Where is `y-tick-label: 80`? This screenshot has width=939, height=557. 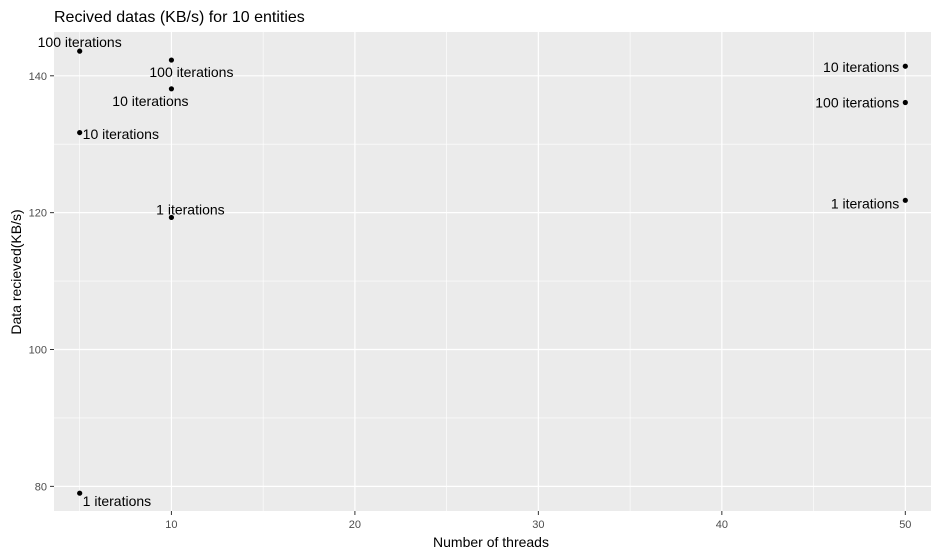
y-tick-label: 80 is located at coordinates (41, 487).